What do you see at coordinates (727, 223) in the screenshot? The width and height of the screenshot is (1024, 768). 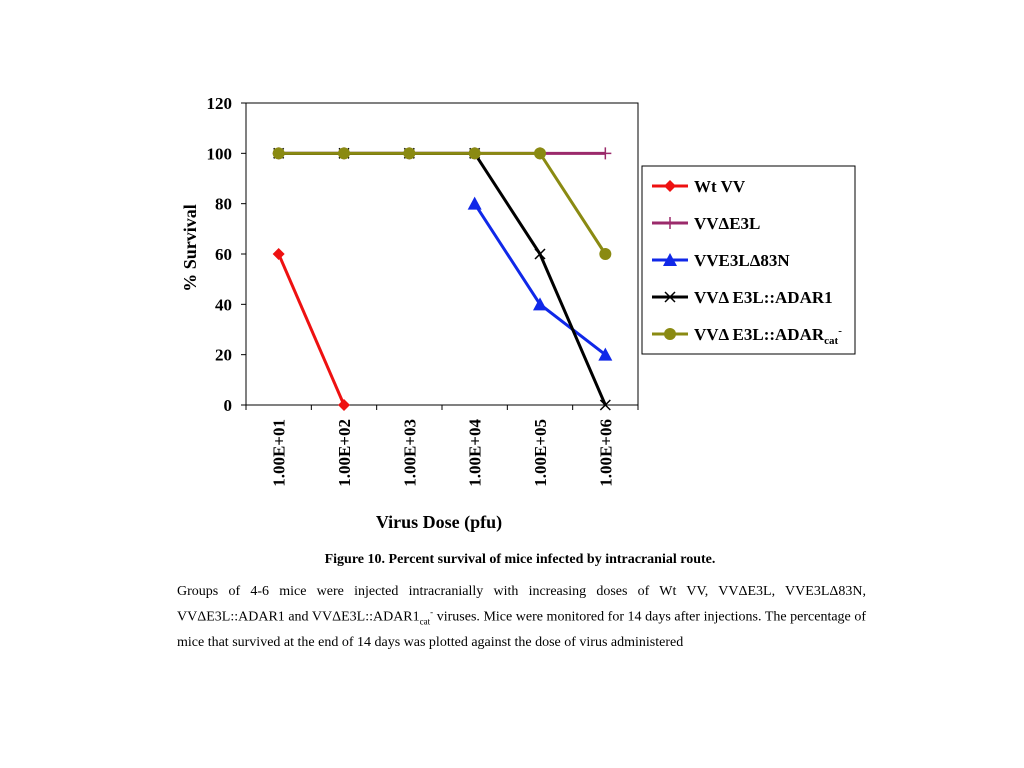 I see `legend-label: VVΔE3L` at bounding box center [727, 223].